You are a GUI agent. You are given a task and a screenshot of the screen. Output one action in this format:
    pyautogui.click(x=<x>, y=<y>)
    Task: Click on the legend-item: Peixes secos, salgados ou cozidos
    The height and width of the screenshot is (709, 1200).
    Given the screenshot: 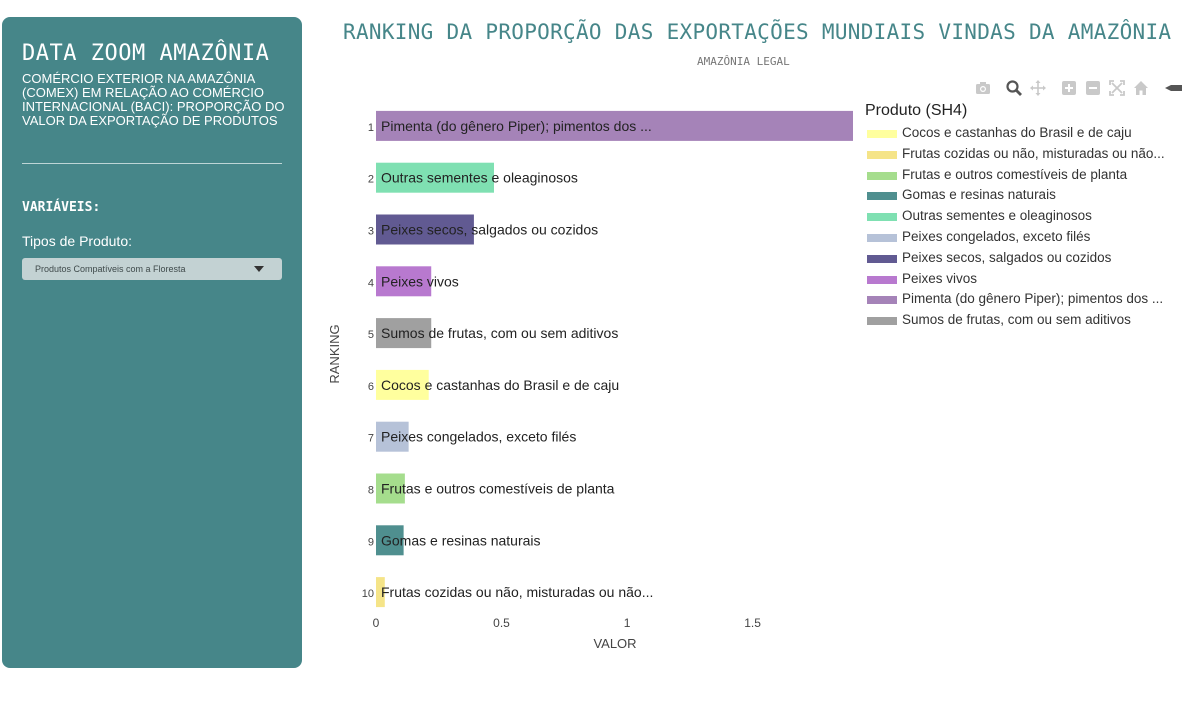 What is the action you would take?
    pyautogui.click(x=1030, y=259)
    